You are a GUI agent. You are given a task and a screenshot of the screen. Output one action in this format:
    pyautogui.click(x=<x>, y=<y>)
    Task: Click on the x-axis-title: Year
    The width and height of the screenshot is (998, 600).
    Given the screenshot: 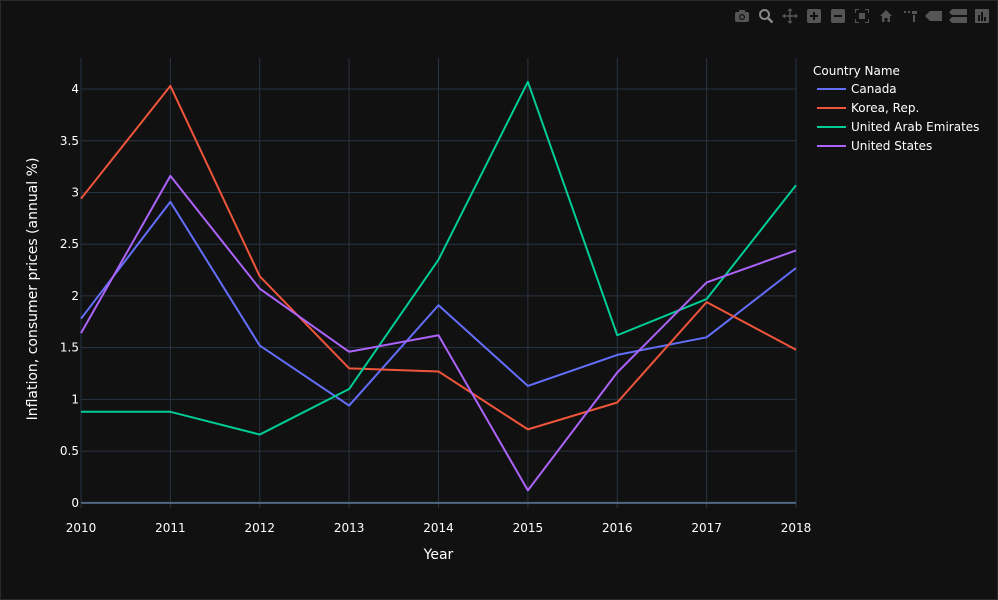 What is the action you would take?
    pyautogui.click(x=438, y=555)
    